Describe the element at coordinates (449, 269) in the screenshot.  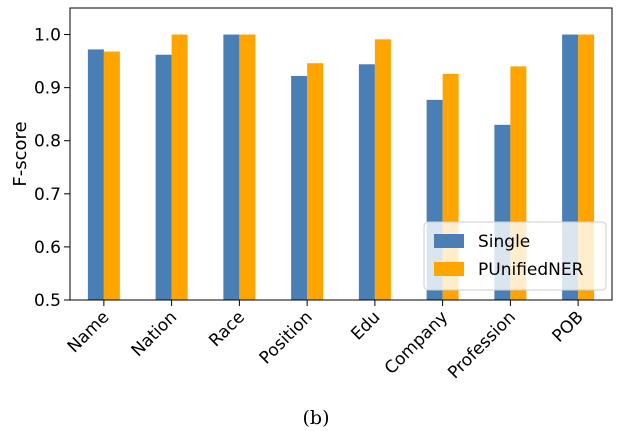
I see `legend-swatch-punifiedner` at that location.